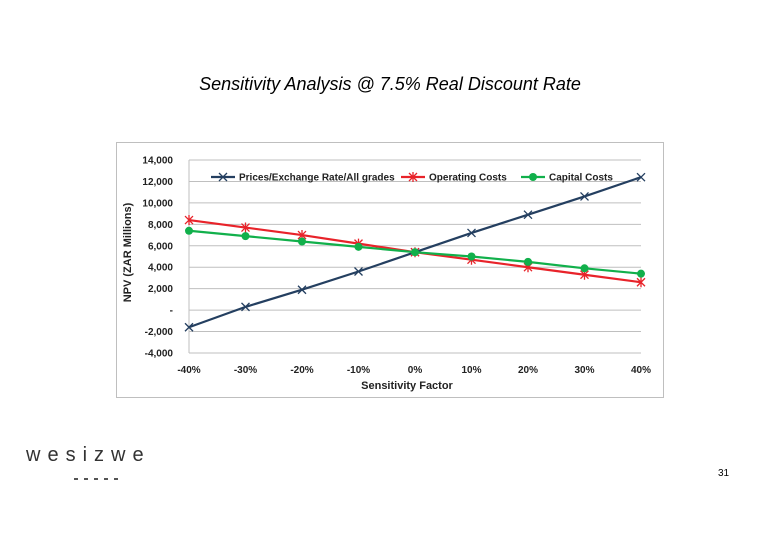  I want to click on y-tick-label: 14,000, so click(157, 161).